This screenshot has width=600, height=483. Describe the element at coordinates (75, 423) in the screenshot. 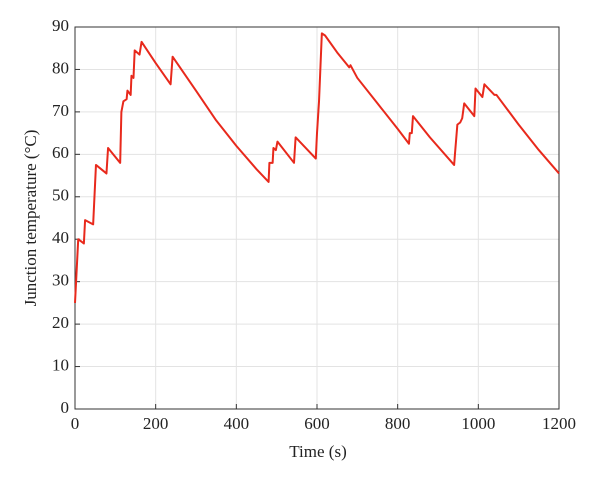

I see `x-tick-label: 0` at that location.